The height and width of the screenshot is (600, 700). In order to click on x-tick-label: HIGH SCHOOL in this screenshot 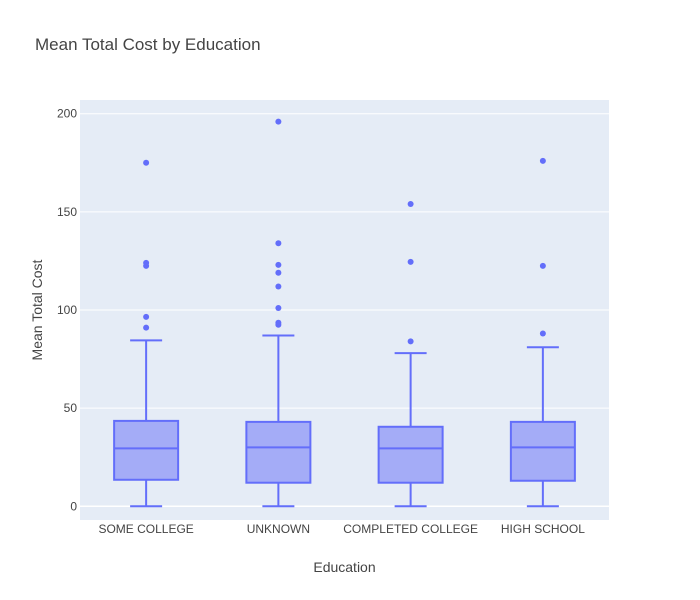, I will do `click(543, 529)`.